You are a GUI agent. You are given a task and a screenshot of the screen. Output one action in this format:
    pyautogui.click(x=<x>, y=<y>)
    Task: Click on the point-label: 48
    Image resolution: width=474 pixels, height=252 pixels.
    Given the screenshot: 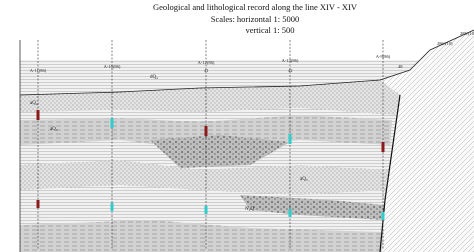 What is the action you would take?
    pyautogui.click(x=400, y=66)
    